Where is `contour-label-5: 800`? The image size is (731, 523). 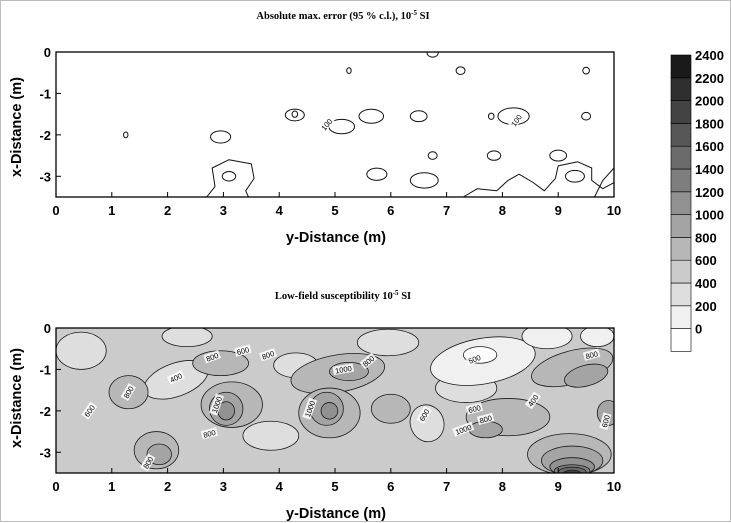 contour-label-5: 800 is located at coordinates (268, 354).